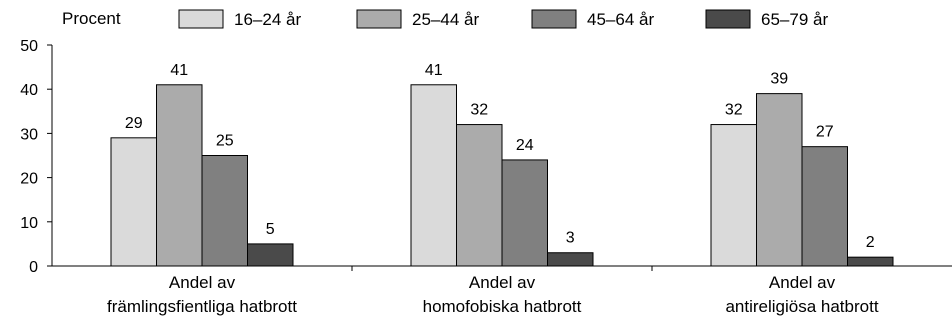 The width and height of the screenshot is (952, 324). What do you see at coordinates (801, 306) in the screenshot?
I see `x-category-label: antireligiösa hatbrott` at bounding box center [801, 306].